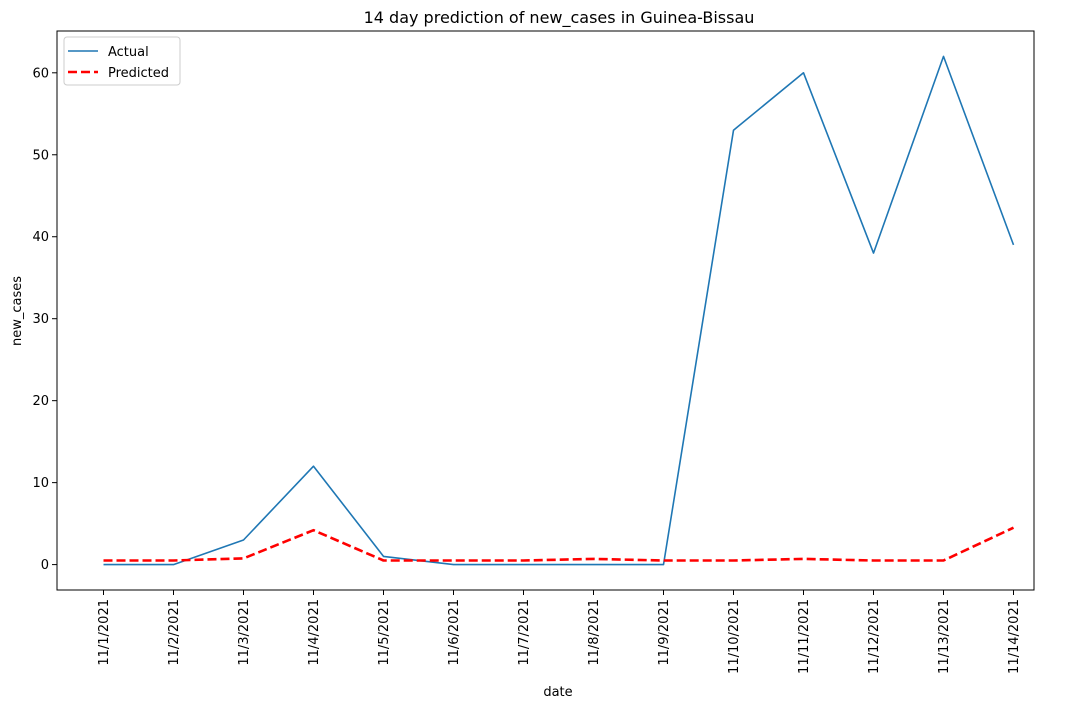 Image resolution: width=1070 pixels, height=709 pixels. What do you see at coordinates (104, 632) in the screenshot?
I see `x-tick-label: 11/1/2021` at bounding box center [104, 632].